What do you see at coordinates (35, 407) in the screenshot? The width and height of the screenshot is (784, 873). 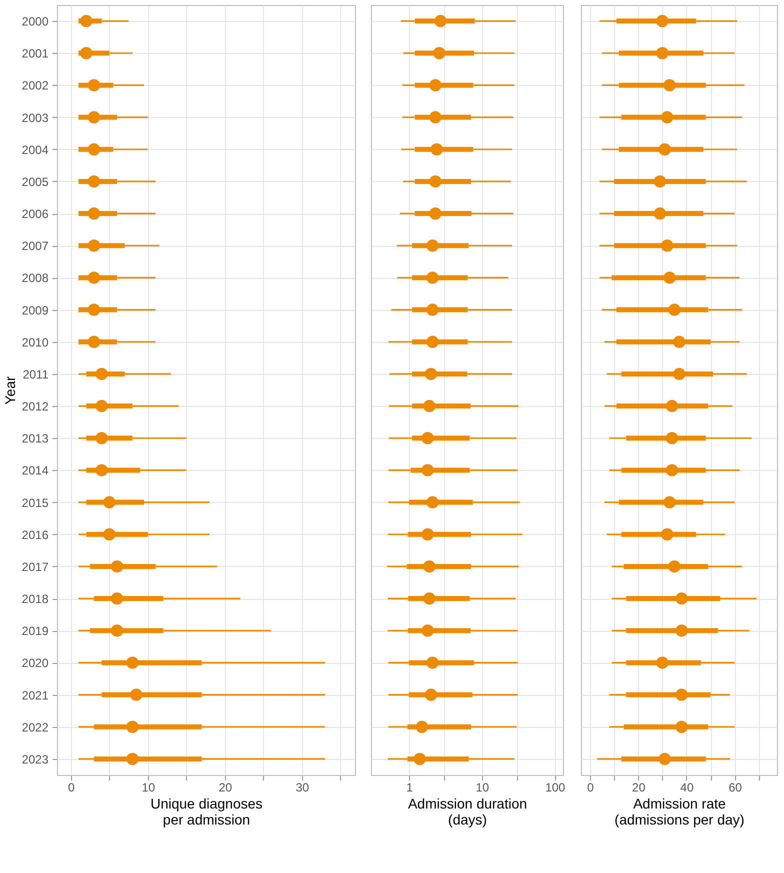 I see `y-tick-label: 2012` at bounding box center [35, 407].